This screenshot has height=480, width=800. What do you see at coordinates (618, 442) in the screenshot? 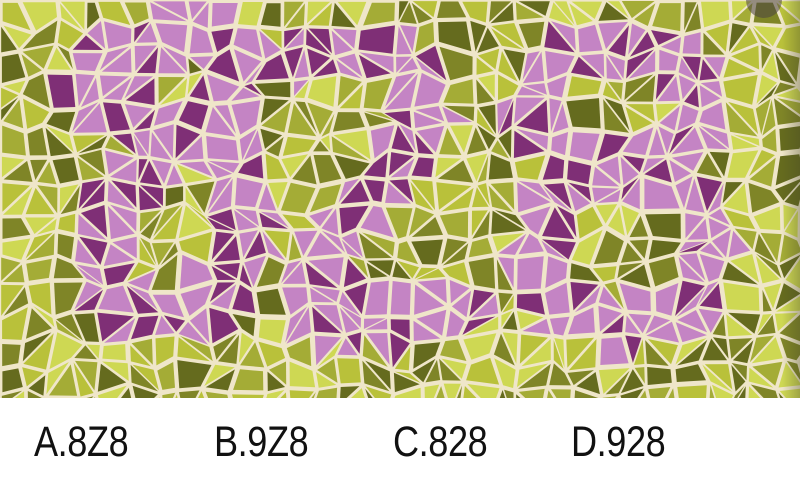
I see `option-d: D.928` at bounding box center [618, 442].